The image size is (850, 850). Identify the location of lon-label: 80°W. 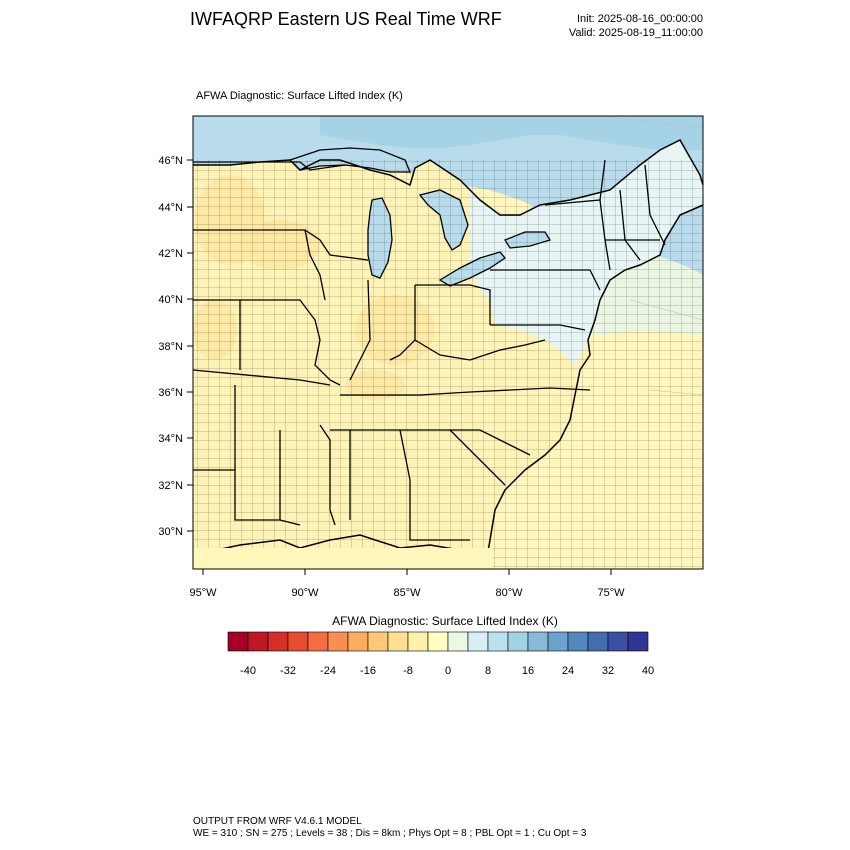
(509, 593).